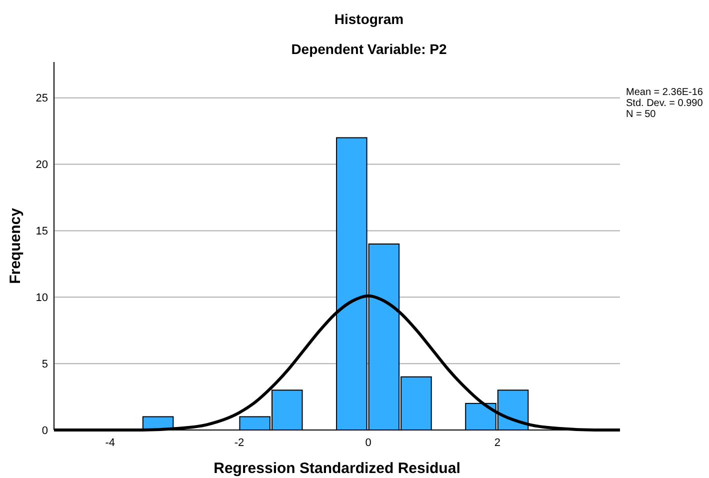  Describe the element at coordinates (42, 232) in the screenshot. I see `y-tick-label: 15` at that location.